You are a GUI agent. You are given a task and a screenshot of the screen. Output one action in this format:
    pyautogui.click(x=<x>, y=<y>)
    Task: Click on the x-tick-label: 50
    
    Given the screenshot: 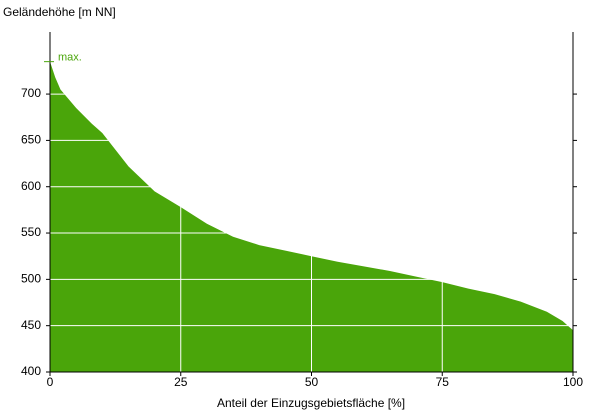 What is the action you would take?
    pyautogui.click(x=312, y=382)
    